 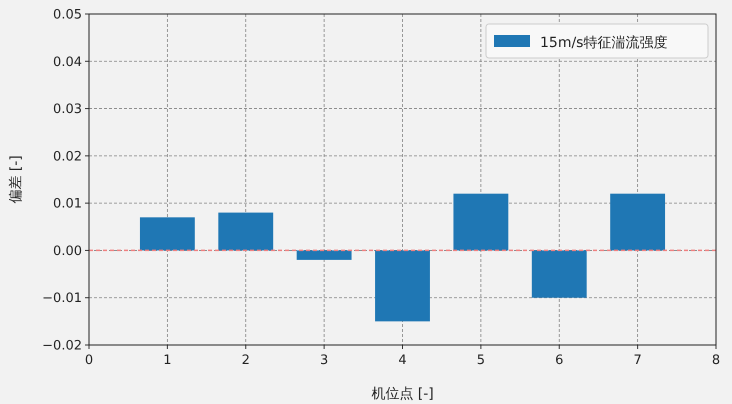 I want to click on x-tick-label: 1, so click(x=167, y=360).